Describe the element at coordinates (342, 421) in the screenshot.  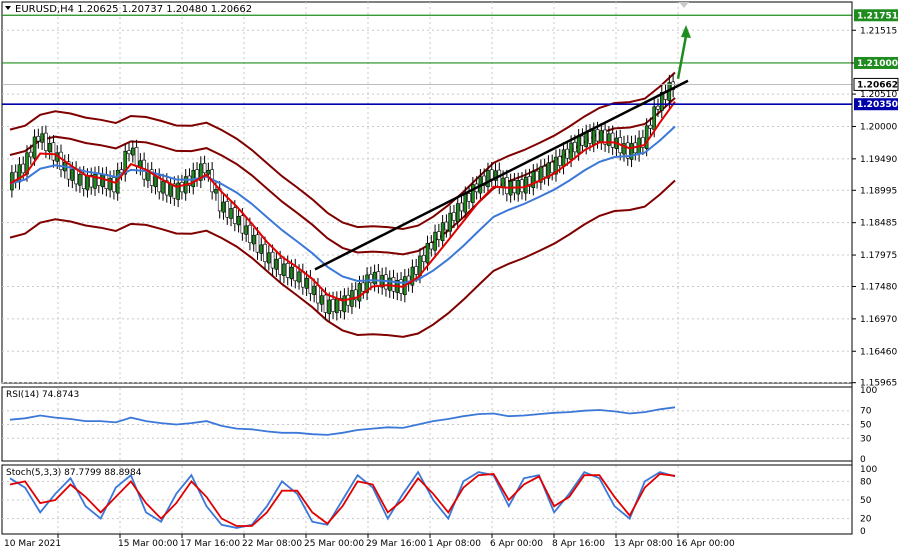
I see `rsi-line` at that location.